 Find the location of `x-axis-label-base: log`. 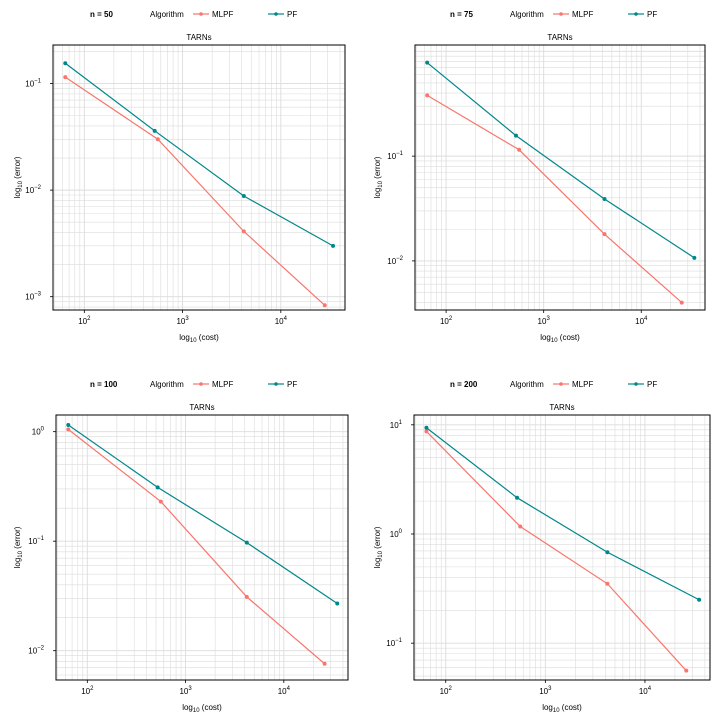

x-axis-label-base: log is located at coordinates (184, 337).